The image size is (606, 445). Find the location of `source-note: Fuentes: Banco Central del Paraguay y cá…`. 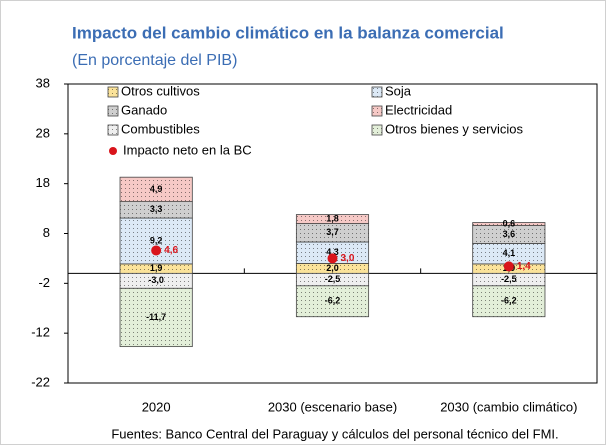

source-note: Fuentes: Banco Central del Paraguay y cá… is located at coordinates (334, 433).